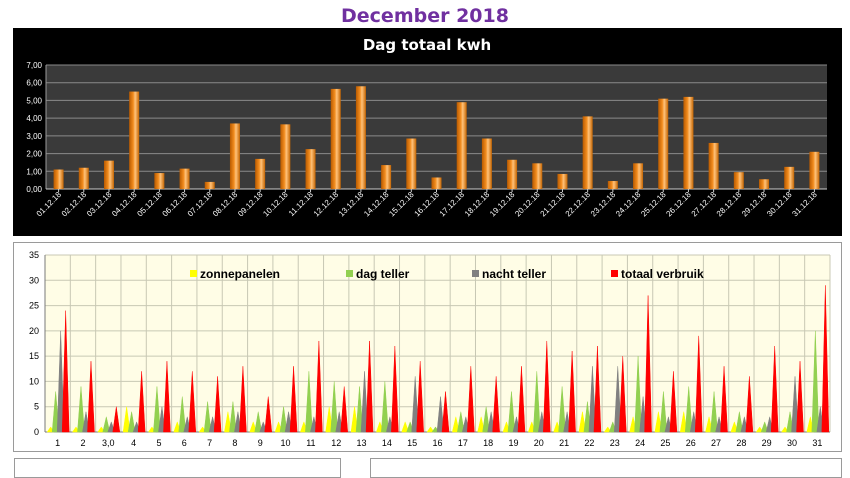 This screenshot has width=850, height=478. What do you see at coordinates (175, 204) in the screenshot?
I see `x-tick-label: 06.12.18` at bounding box center [175, 204].